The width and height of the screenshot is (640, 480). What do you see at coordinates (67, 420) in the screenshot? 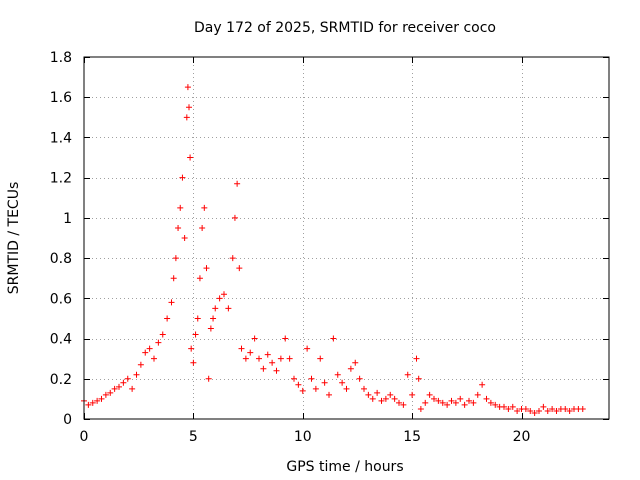
I see `y-tick-label: 0` at bounding box center [67, 420].